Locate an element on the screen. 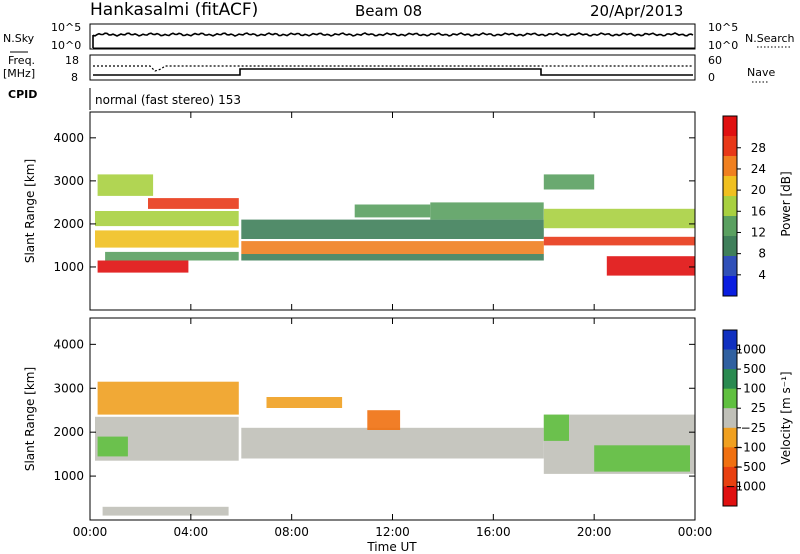 The image size is (800, 554). power-colorbar-cells is located at coordinates (730, 206).